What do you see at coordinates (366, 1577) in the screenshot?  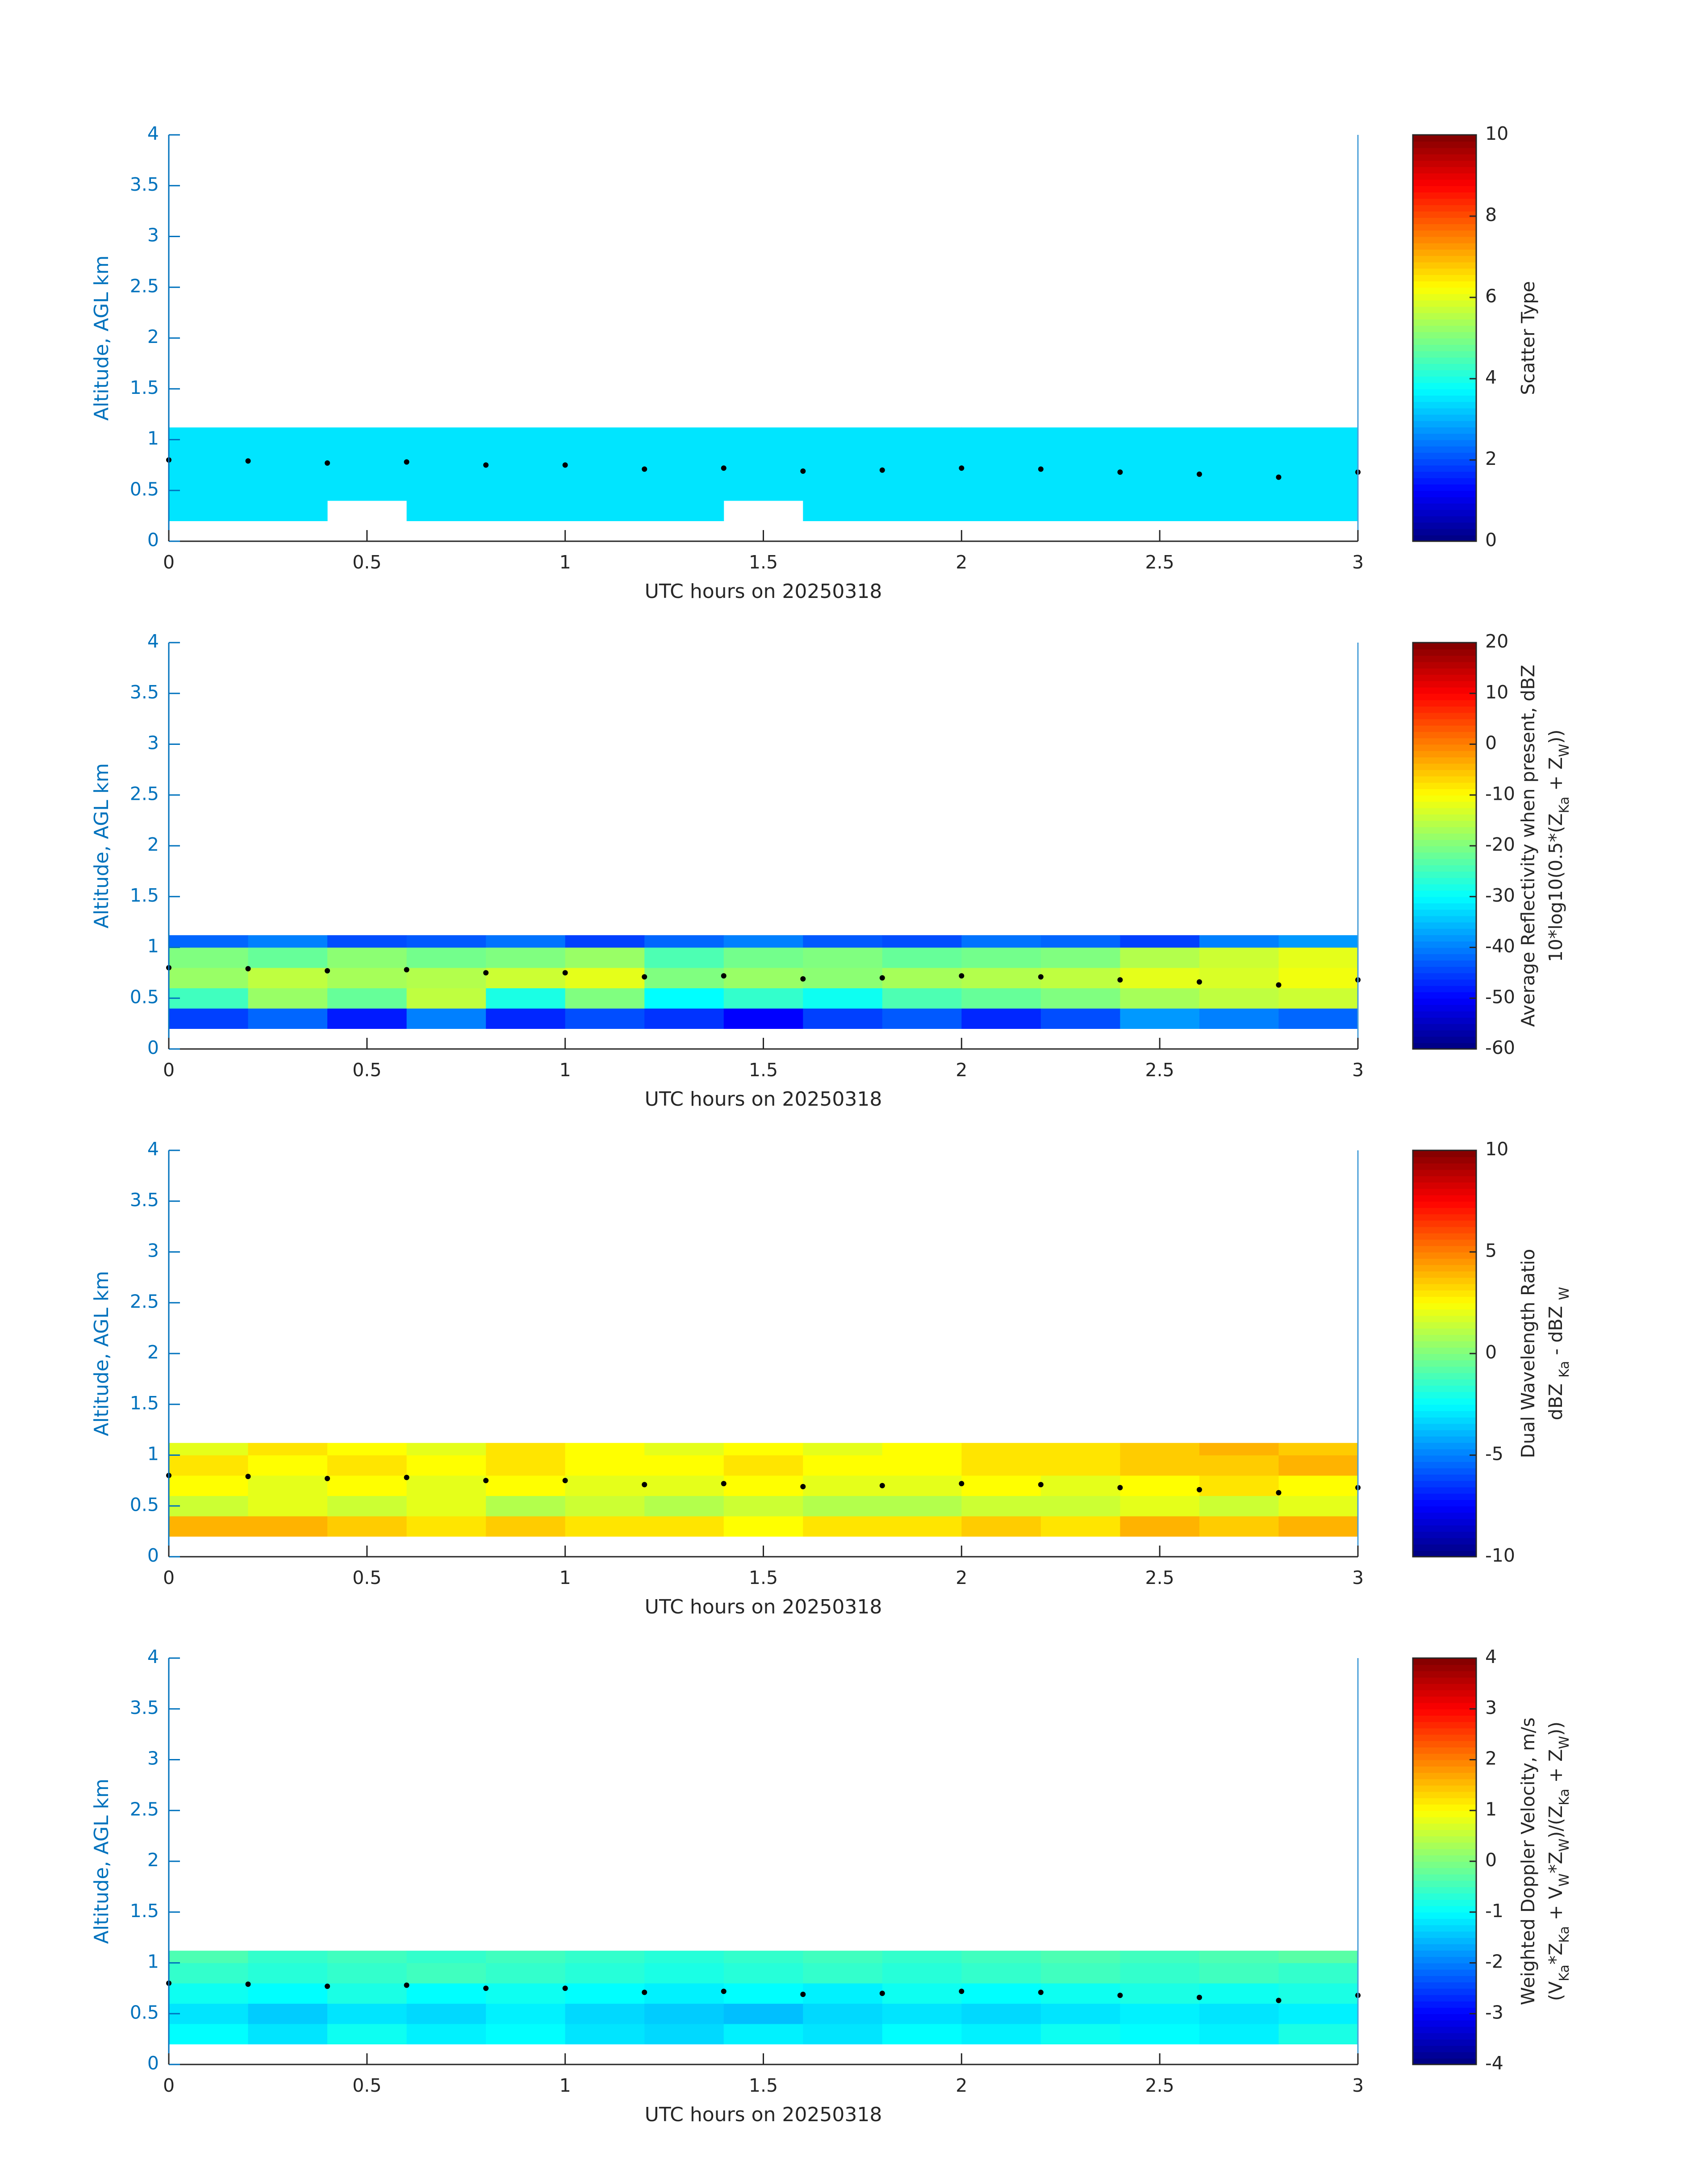 I see `x-tick-label: 0.5` at bounding box center [366, 1577].